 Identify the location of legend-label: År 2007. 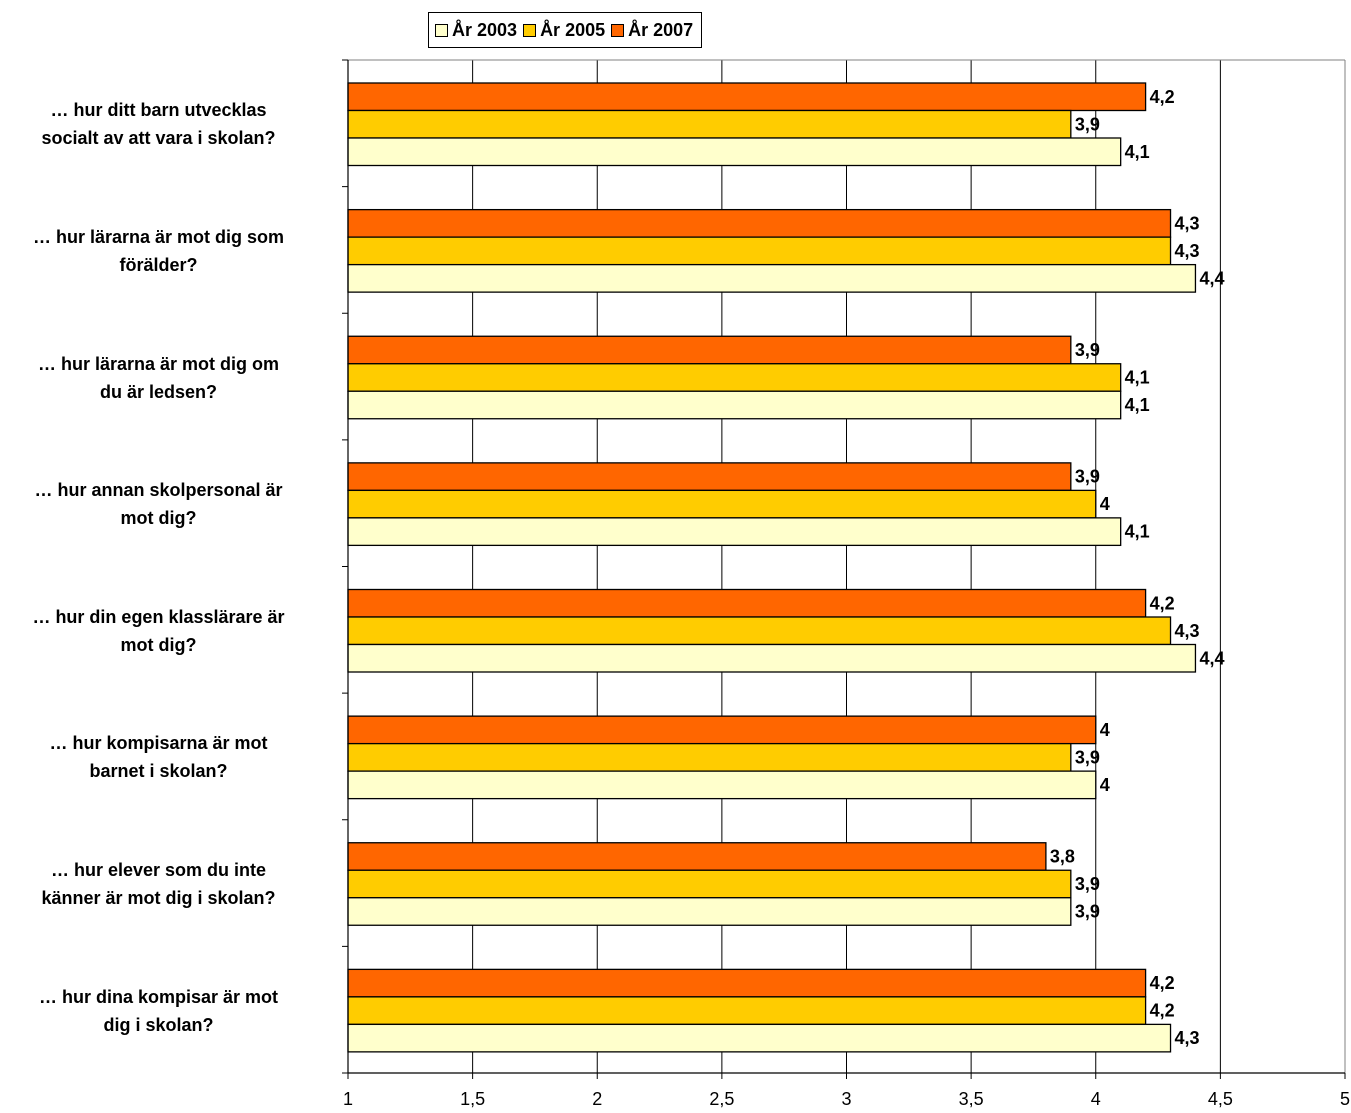
(661, 29).